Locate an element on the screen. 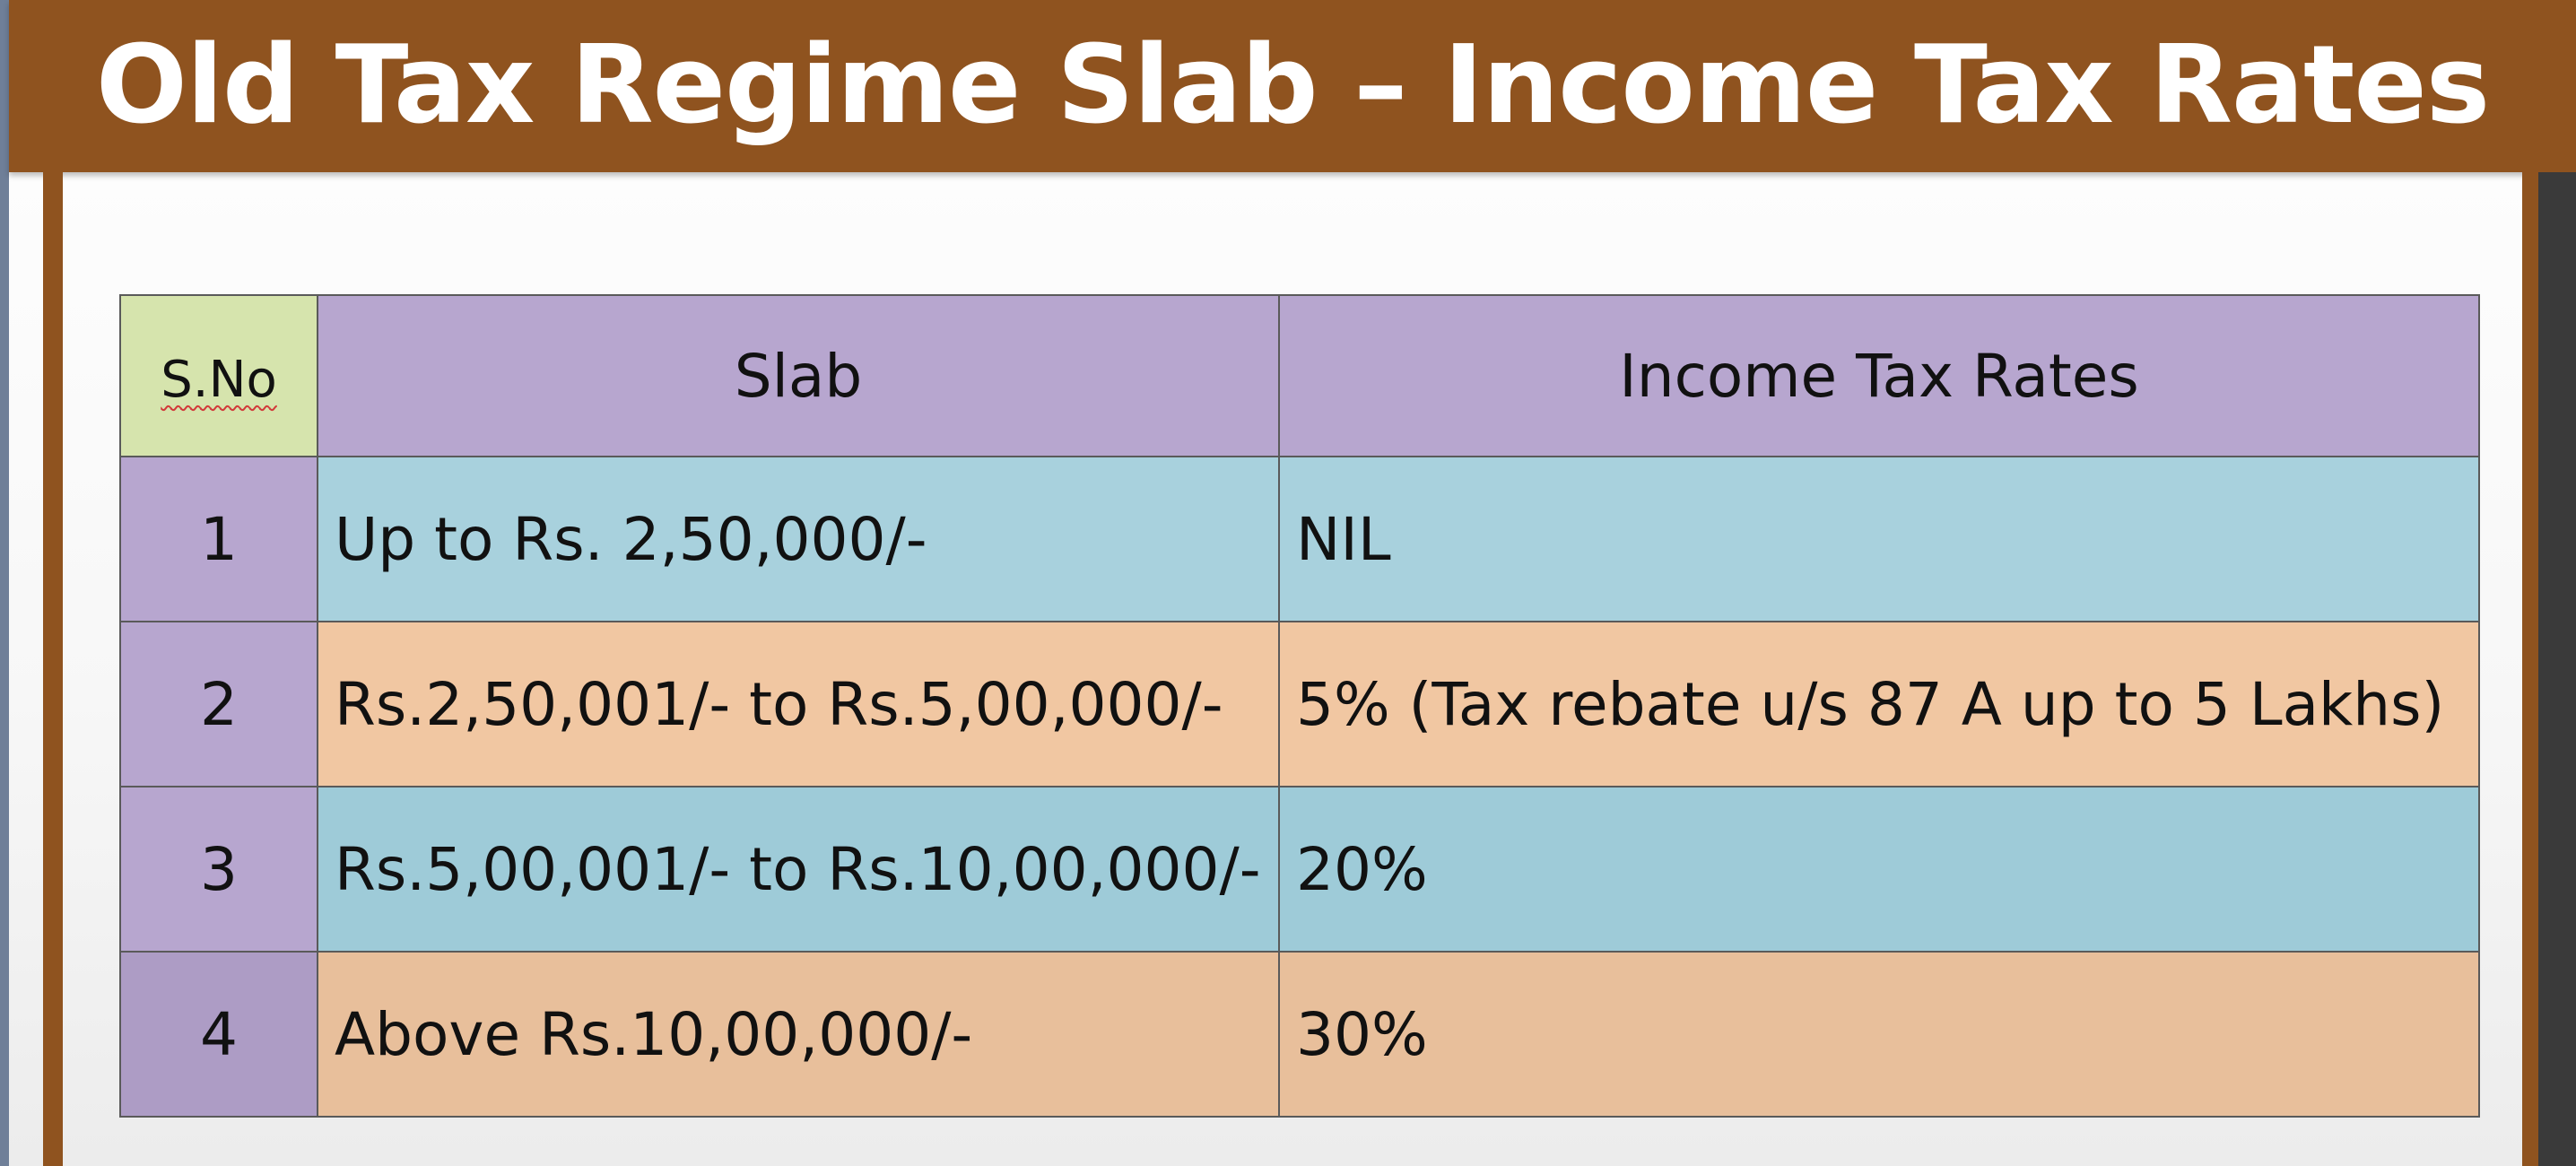 The height and width of the screenshot is (1166, 2576). row-slab: Rs.5,00,001/- to Rs.10,00,000/- is located at coordinates (798, 869).